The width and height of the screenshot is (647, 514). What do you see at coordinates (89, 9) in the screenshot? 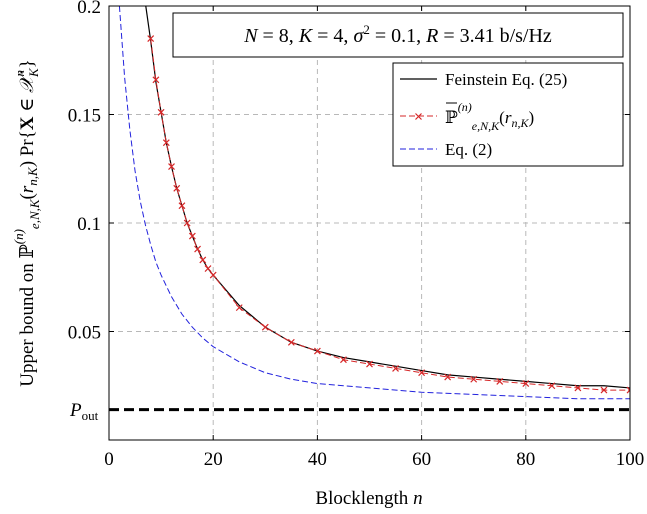
I see `y-tick-label: 0.2` at bounding box center [89, 9].